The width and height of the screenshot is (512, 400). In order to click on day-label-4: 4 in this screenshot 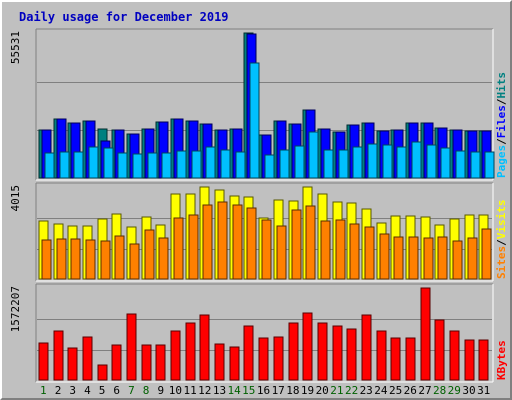, I will do `click(87, 390)`.